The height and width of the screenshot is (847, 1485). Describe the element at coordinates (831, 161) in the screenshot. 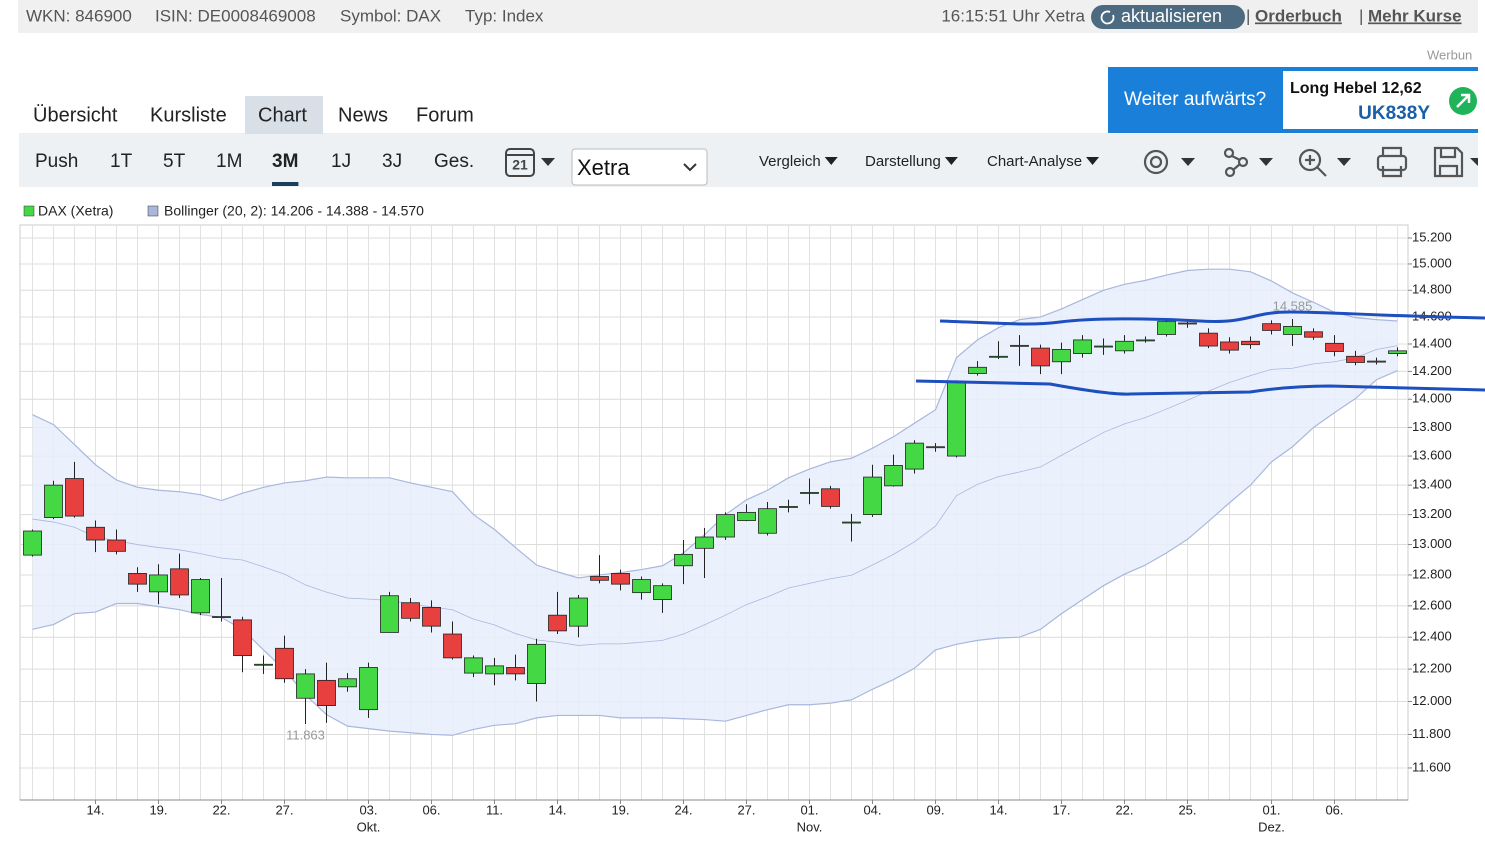

I see `menu-arrow` at that location.